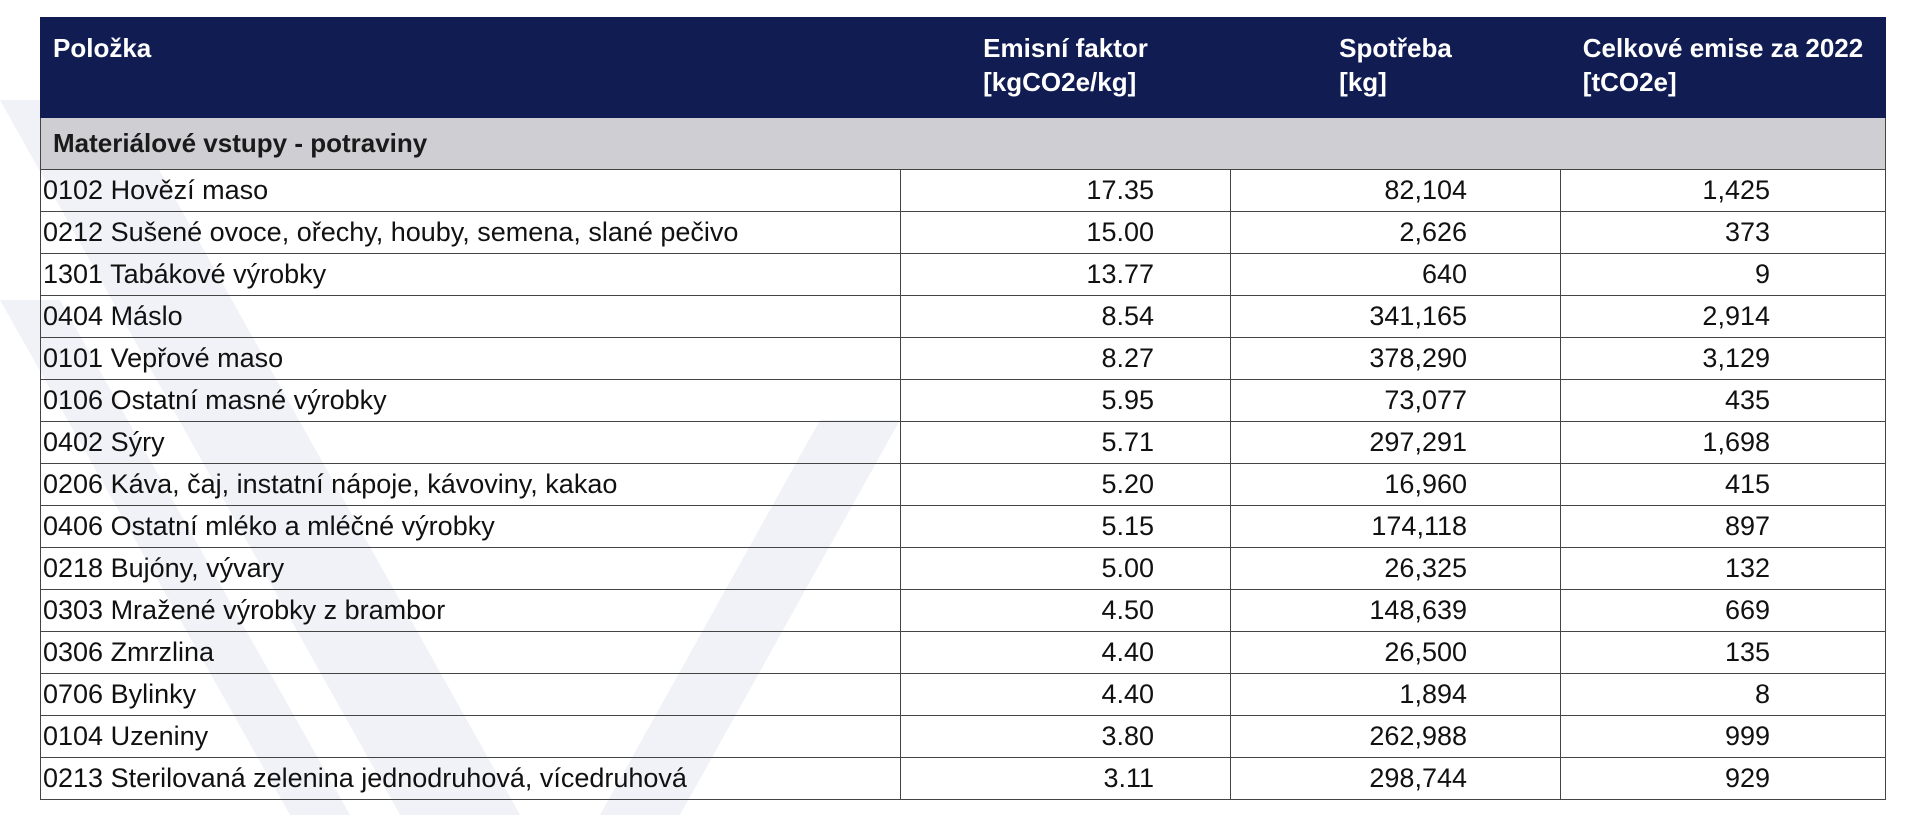 This screenshot has height=815, width=1919. I want to click on item-name: 0706 Bylinky, so click(470, 694).